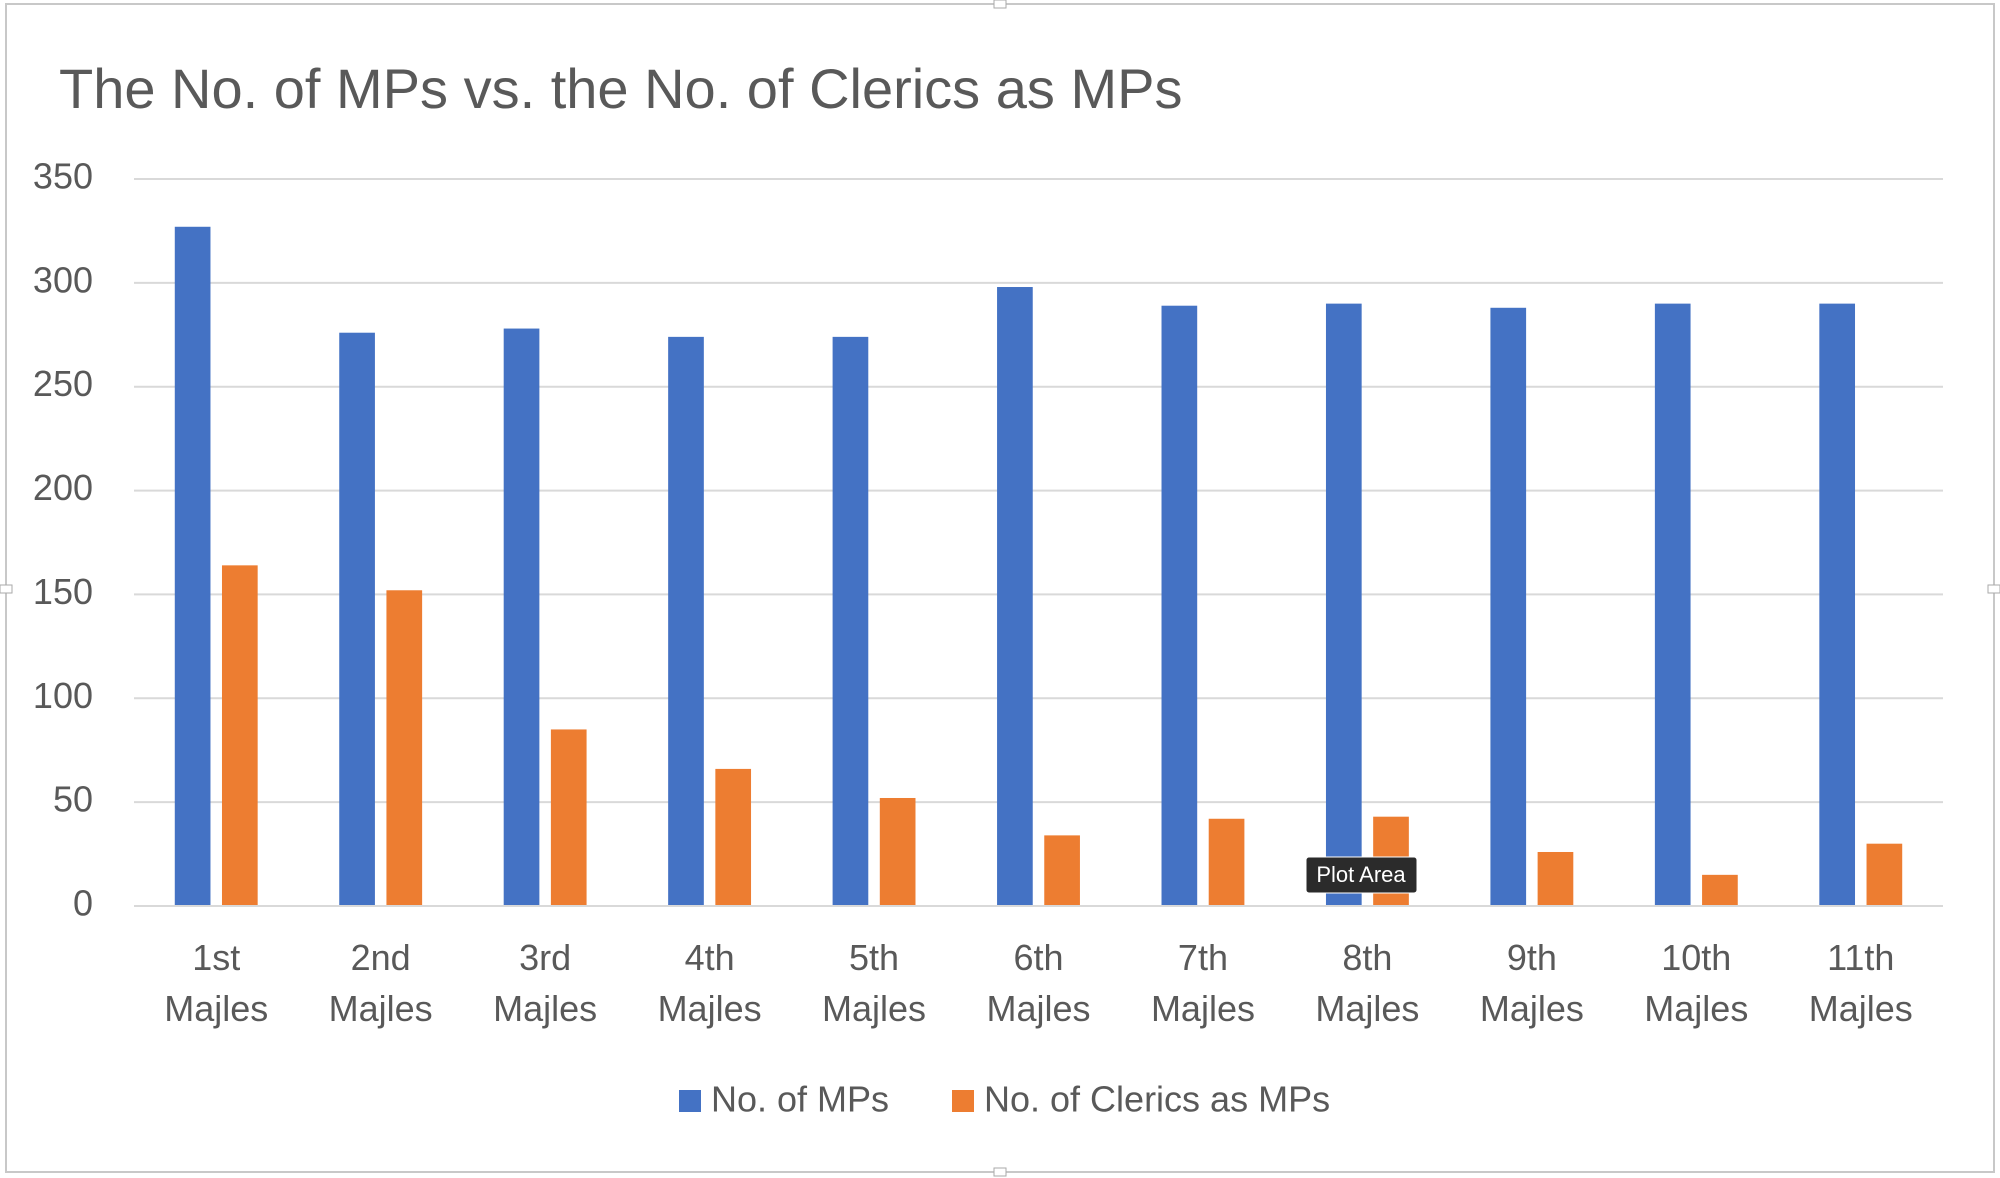  What do you see at coordinates (545, 983) in the screenshot?
I see `x-tick-label: 3rd Majles` at bounding box center [545, 983].